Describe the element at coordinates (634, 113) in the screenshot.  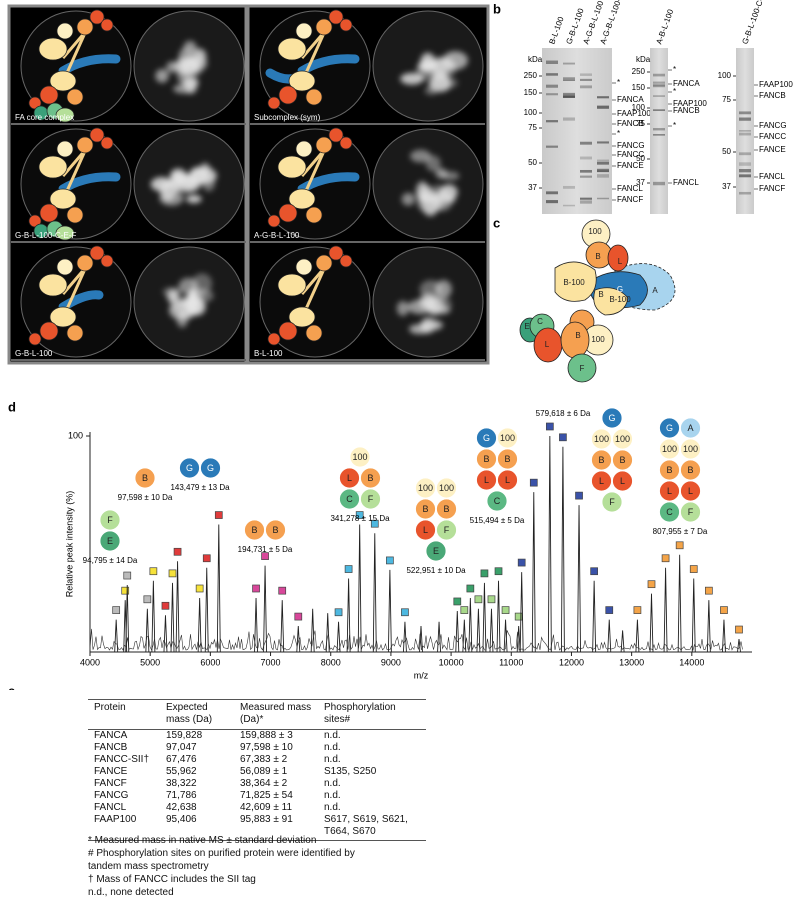
I see `band-label: FAAP100` at that location.